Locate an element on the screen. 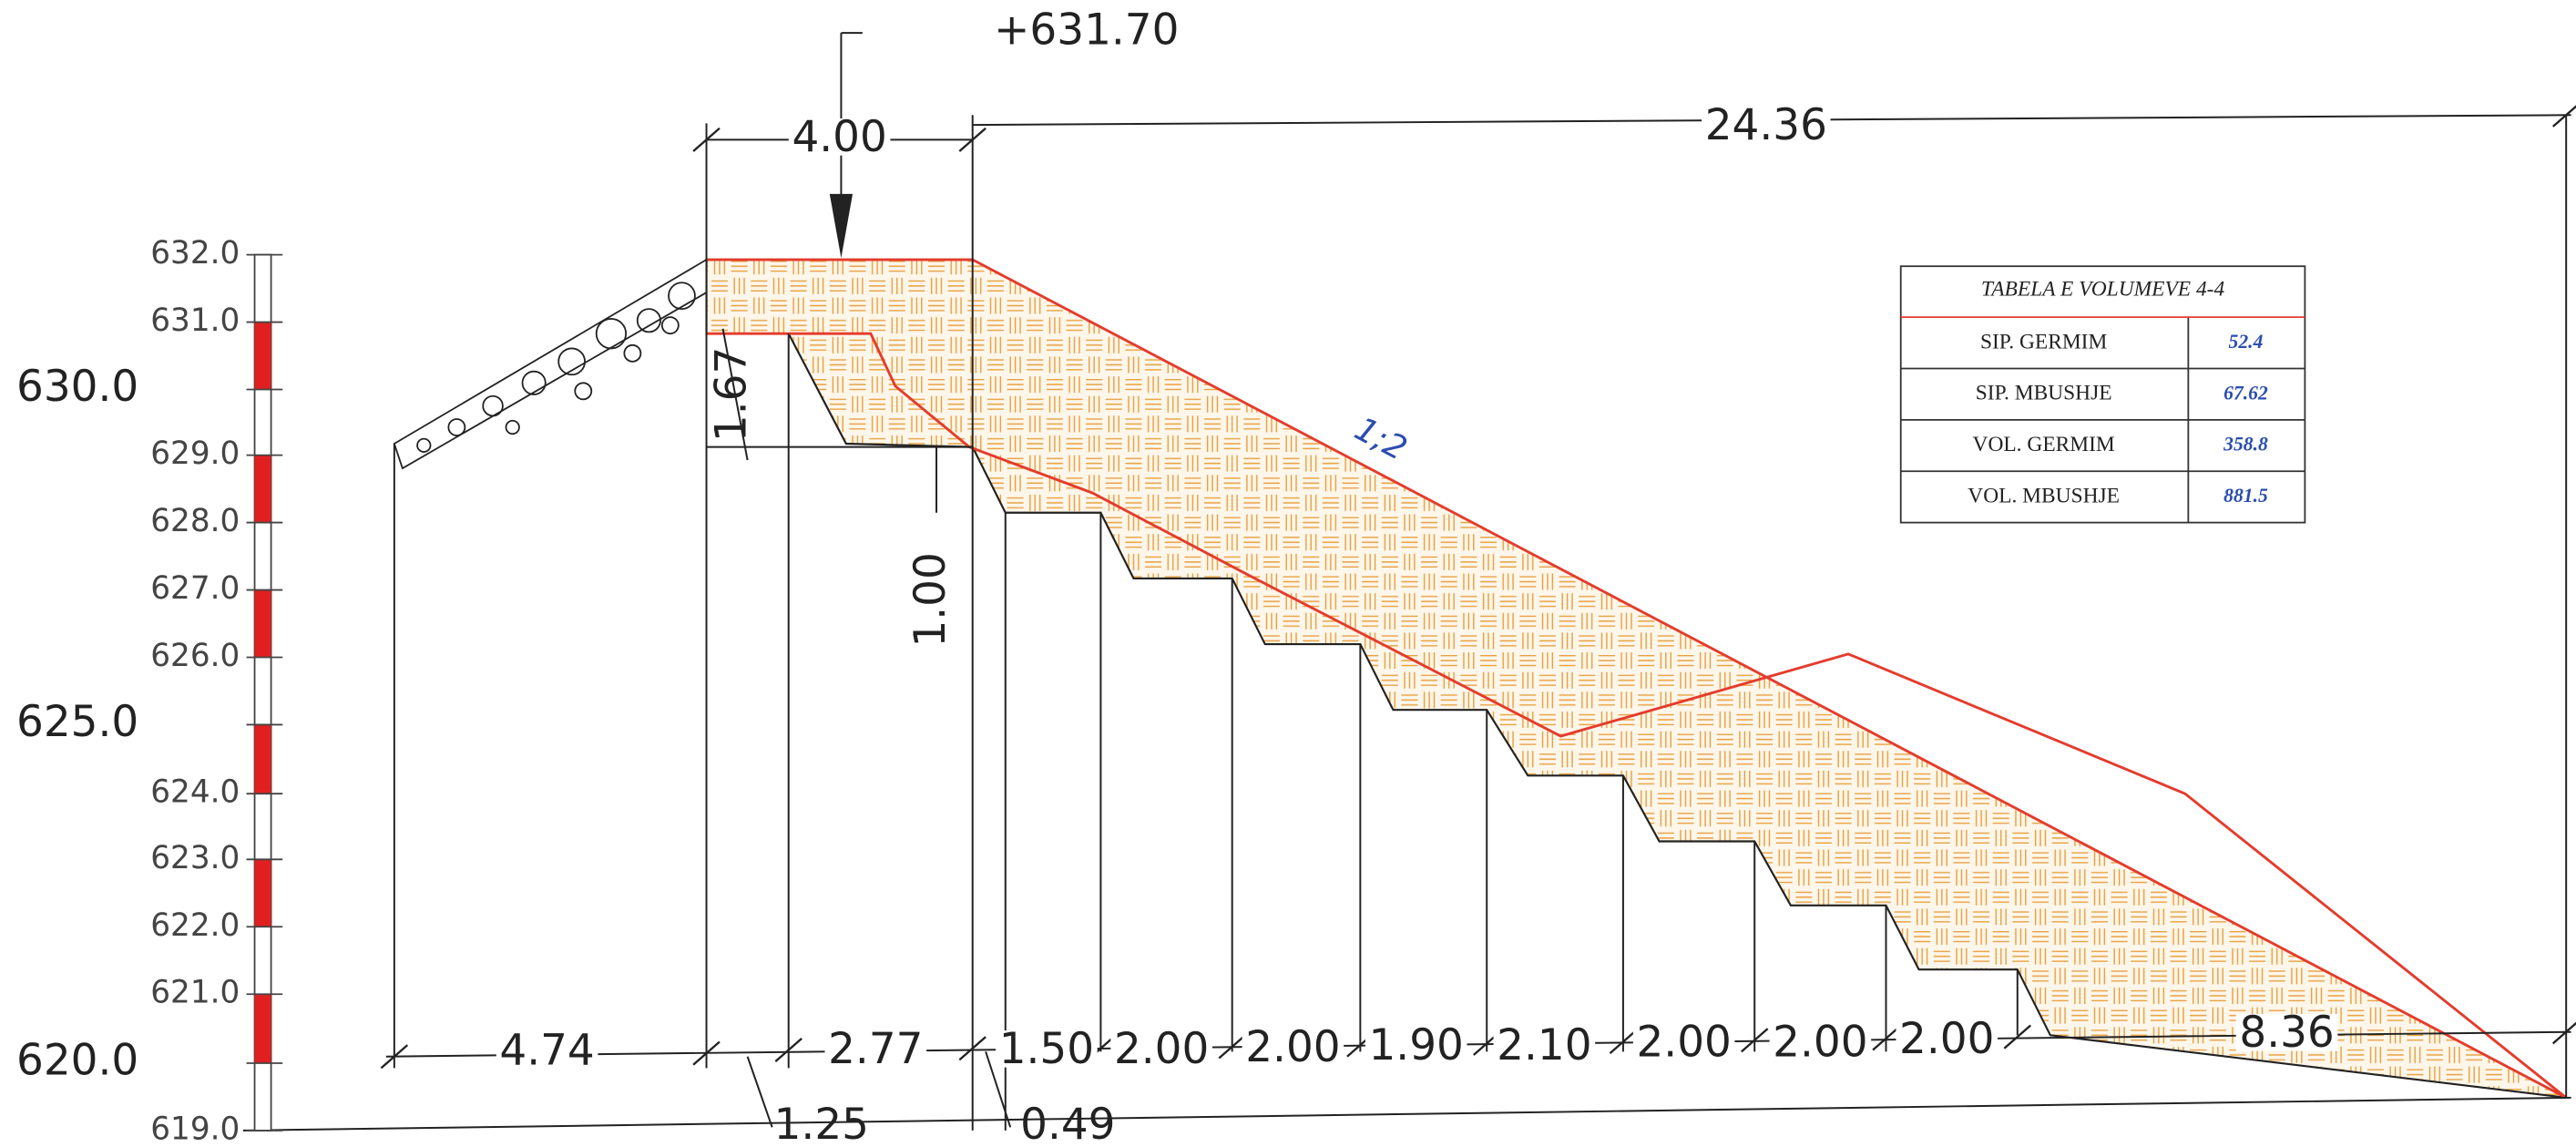 This screenshot has height=1147, width=2576. table-label: VOL. MBUSHJE is located at coordinates (2044, 495).